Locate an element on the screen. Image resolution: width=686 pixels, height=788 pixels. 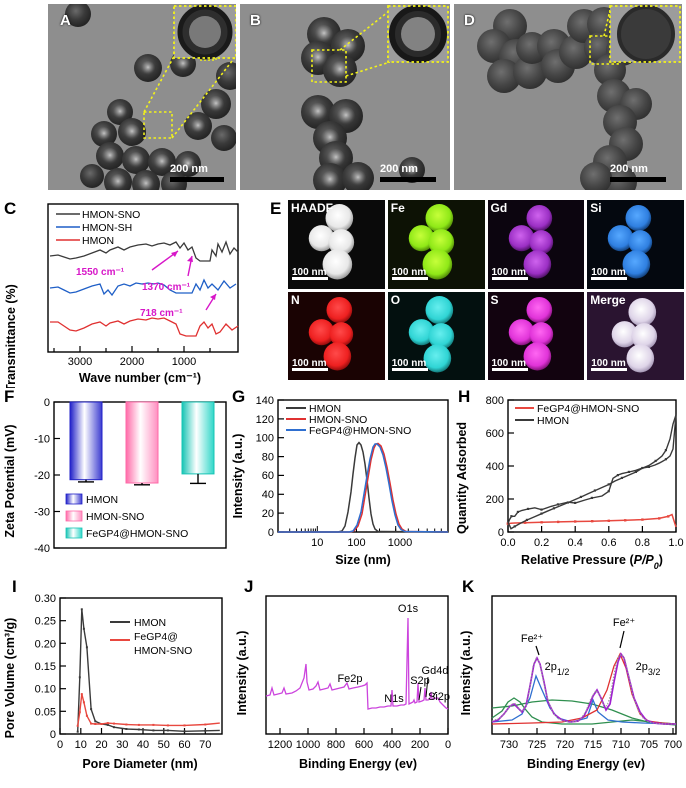
panel-i-xtick-2: 20 is located at coordinates (101, 745).